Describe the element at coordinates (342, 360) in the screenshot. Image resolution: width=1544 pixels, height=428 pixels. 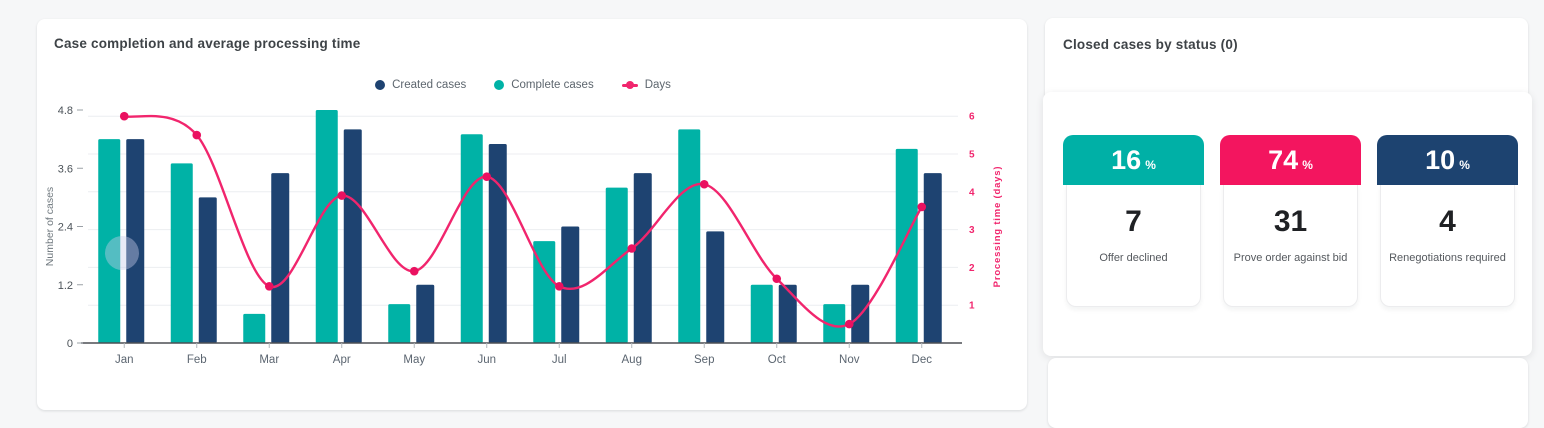
I see `x-axis-label: Apr` at that location.